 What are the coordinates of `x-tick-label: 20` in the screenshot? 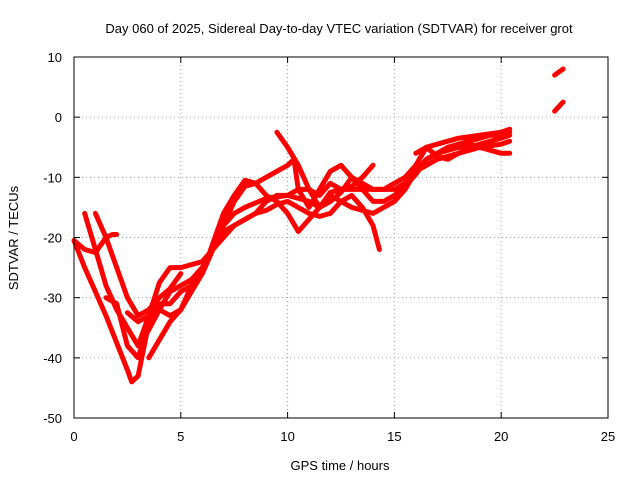 It's located at (501, 436).